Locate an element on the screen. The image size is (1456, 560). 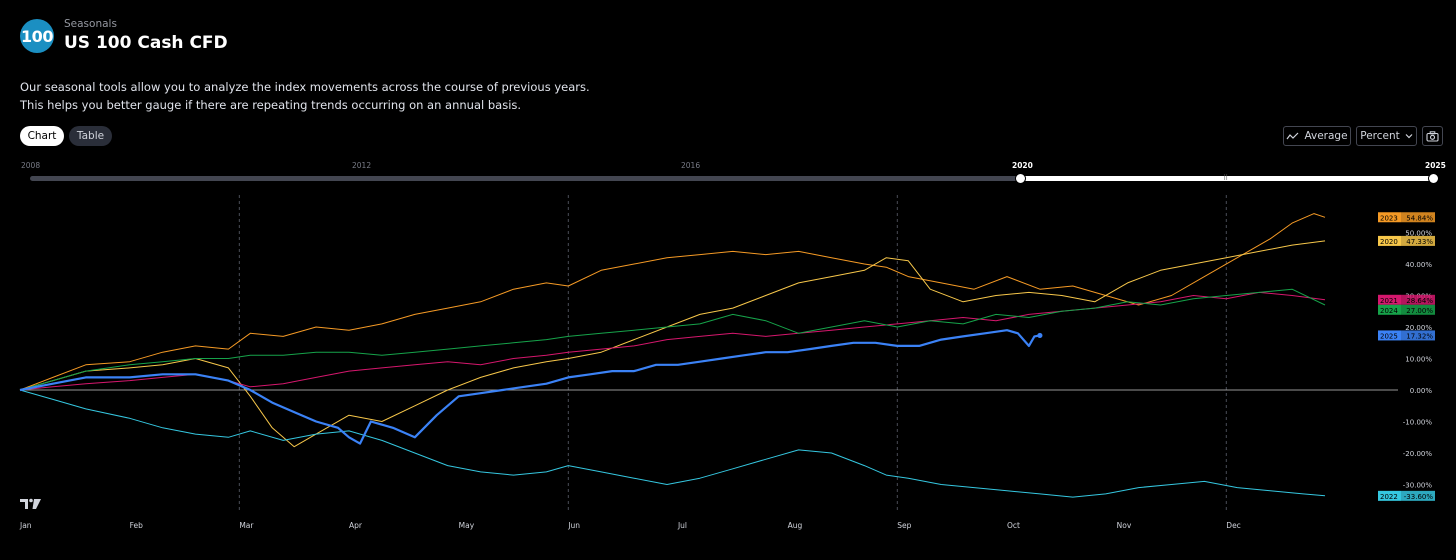
x-tick-aug: Aug is located at coordinates (795, 525).